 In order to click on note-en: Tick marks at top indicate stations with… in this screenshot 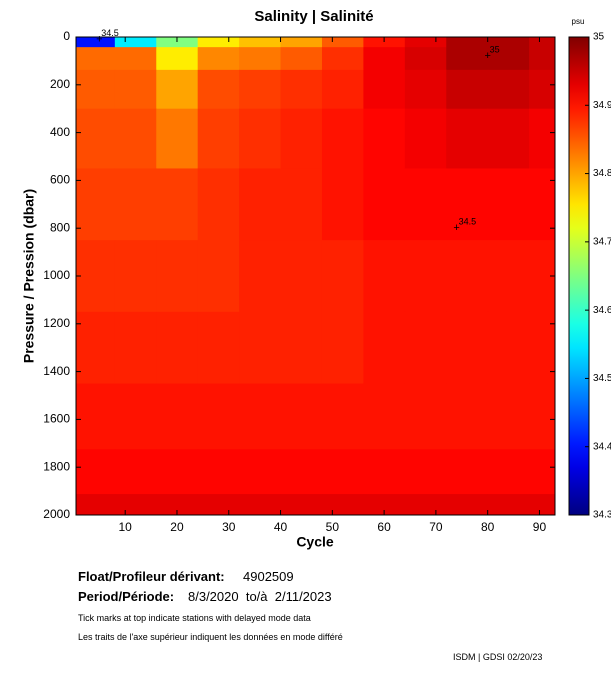, I will do `click(194, 618)`.